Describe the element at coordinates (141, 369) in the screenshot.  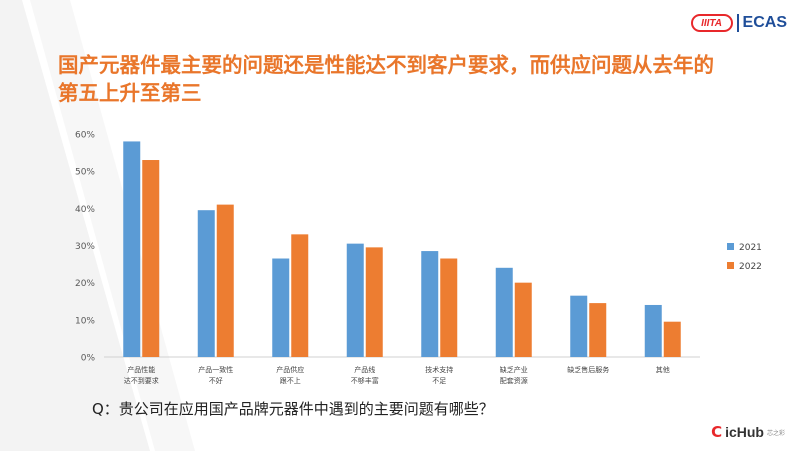
I see `x-tick-label: 产品性能` at that location.